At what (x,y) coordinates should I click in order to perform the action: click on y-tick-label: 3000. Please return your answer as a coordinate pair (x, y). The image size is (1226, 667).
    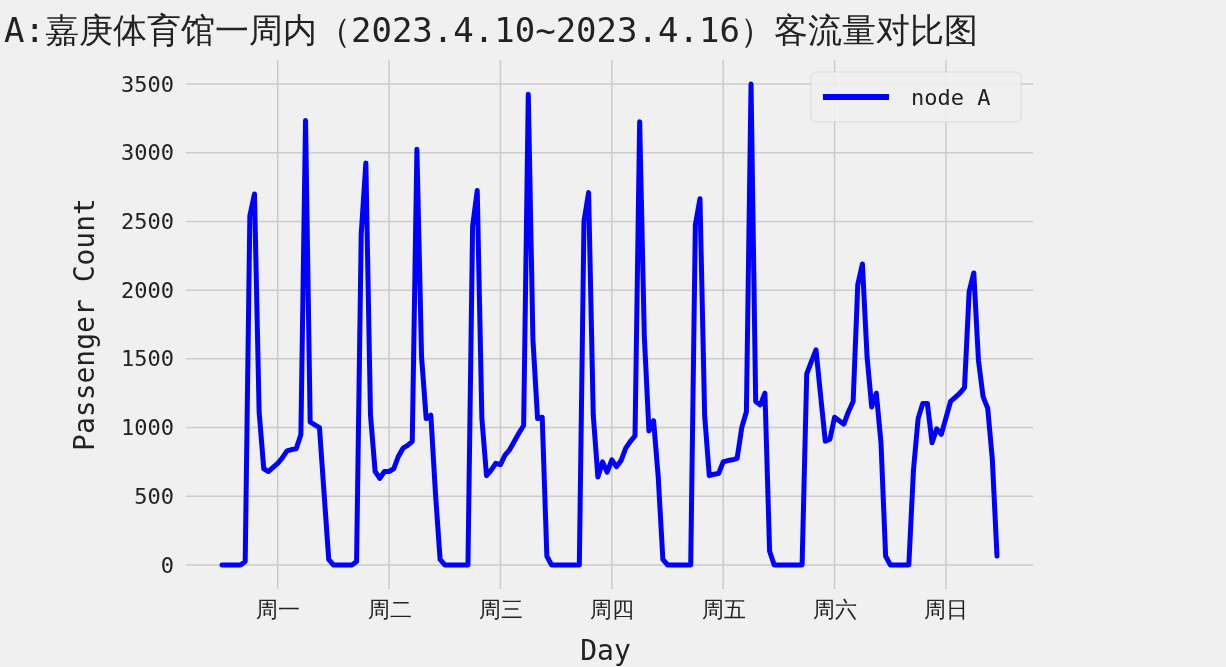
    Looking at the image, I should click on (147, 153).